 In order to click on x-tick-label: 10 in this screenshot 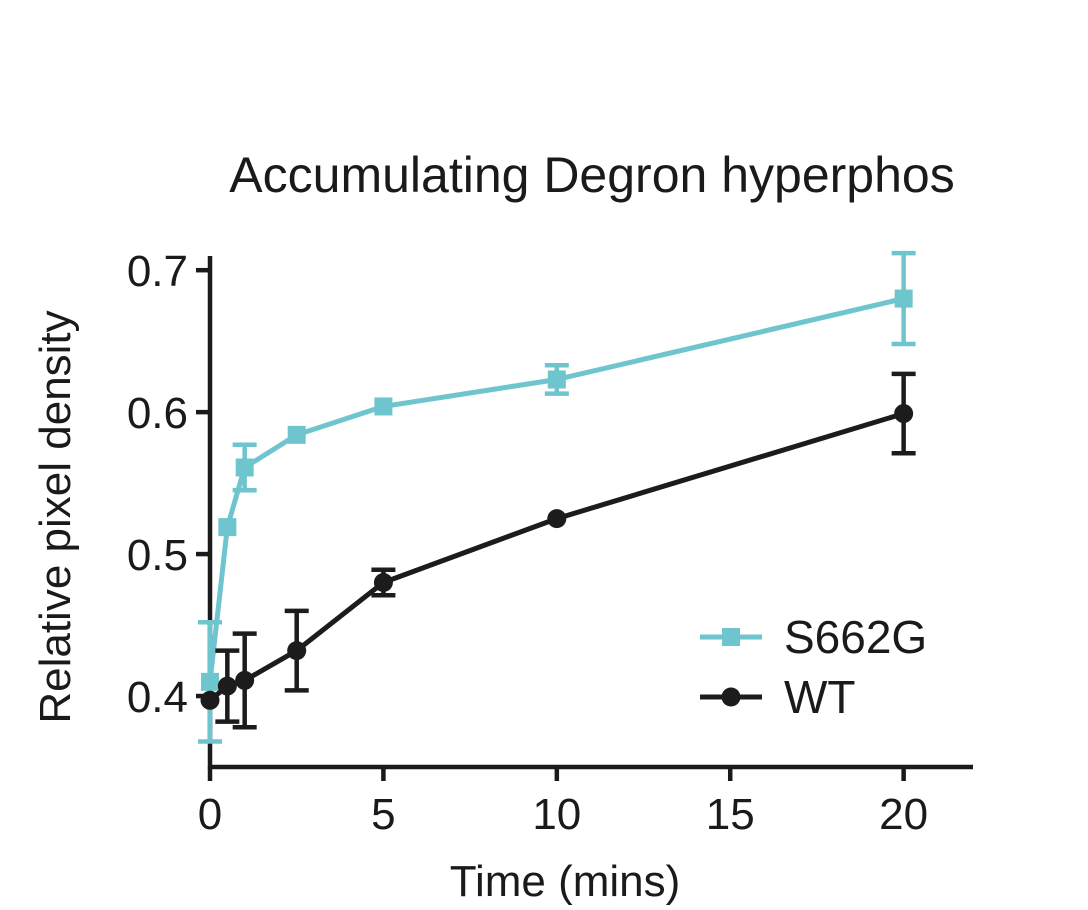, I will do `click(556, 814)`.